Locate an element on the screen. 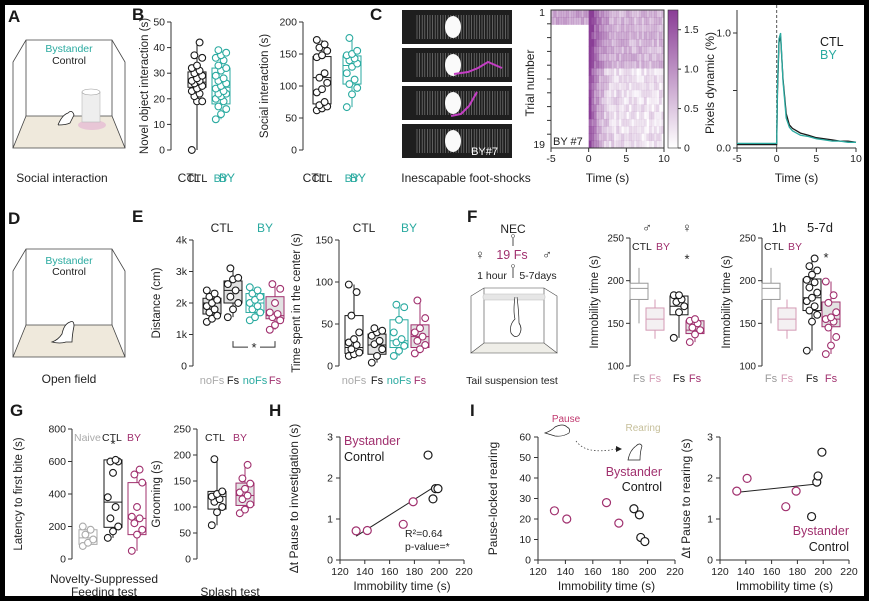 The height and width of the screenshot is (601, 869). y-axis-label: Δt Pause to investigation (s) is located at coordinates (294, 498).